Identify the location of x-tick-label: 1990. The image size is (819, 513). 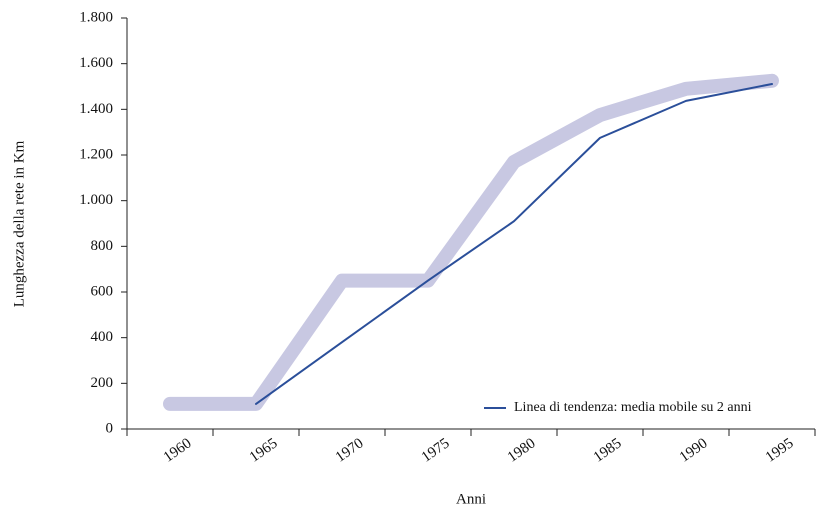
(694, 450).